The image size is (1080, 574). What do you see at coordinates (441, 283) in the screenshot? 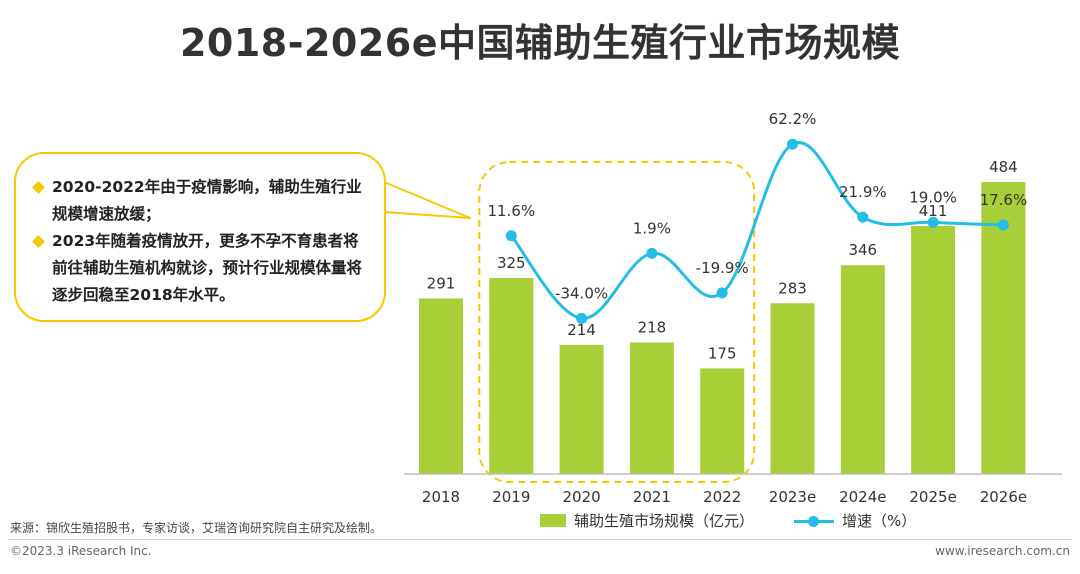
I see `bar-value-label: 291` at bounding box center [441, 283].